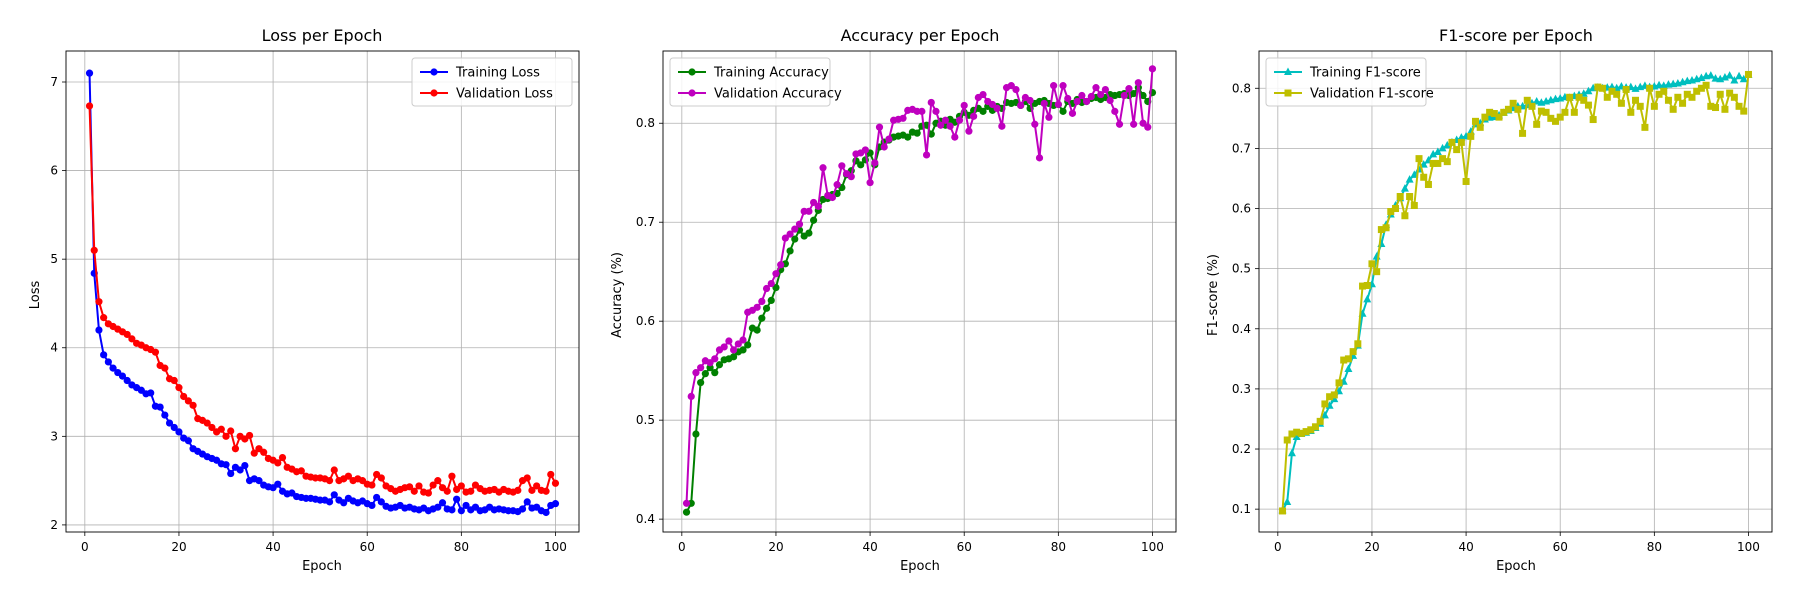  I want to click on f1-ytick-label: 0.6, so click(1241, 209).